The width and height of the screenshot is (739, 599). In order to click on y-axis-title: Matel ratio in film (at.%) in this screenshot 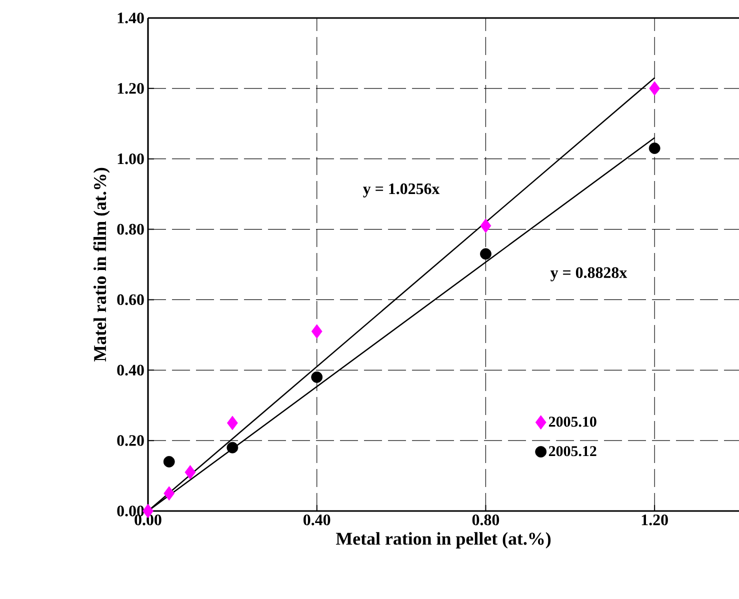, I will do `click(101, 265)`.